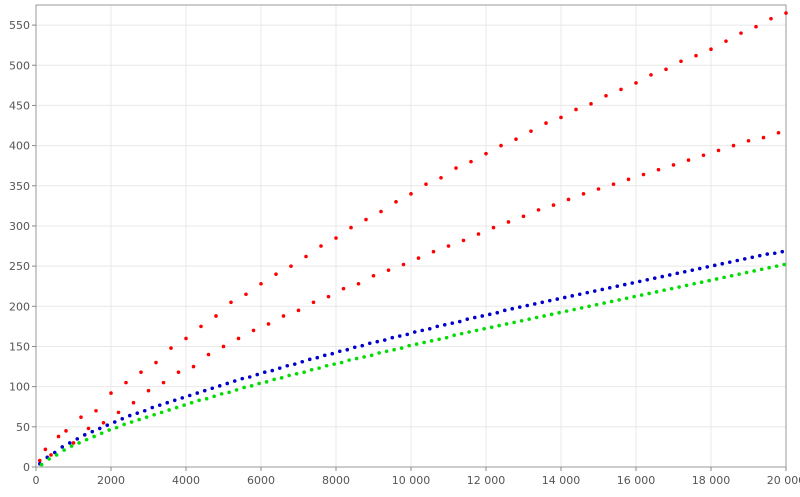 The height and width of the screenshot is (497, 800). Describe the element at coordinates (36, 480) in the screenshot. I see `x-tick-label: 0` at that location.